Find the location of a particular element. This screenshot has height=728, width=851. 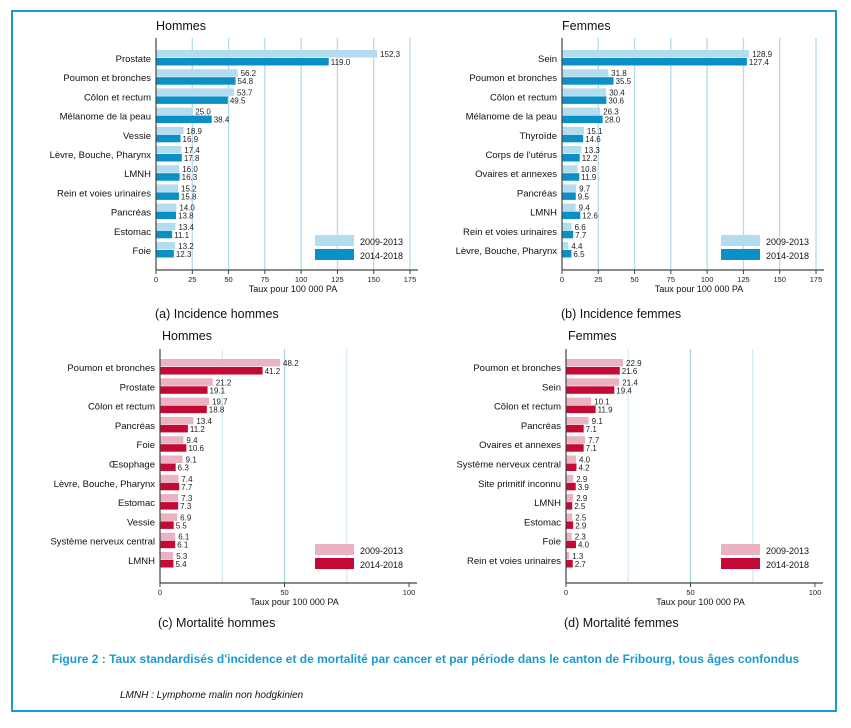

data-label: 9.1 is located at coordinates (192, 460).